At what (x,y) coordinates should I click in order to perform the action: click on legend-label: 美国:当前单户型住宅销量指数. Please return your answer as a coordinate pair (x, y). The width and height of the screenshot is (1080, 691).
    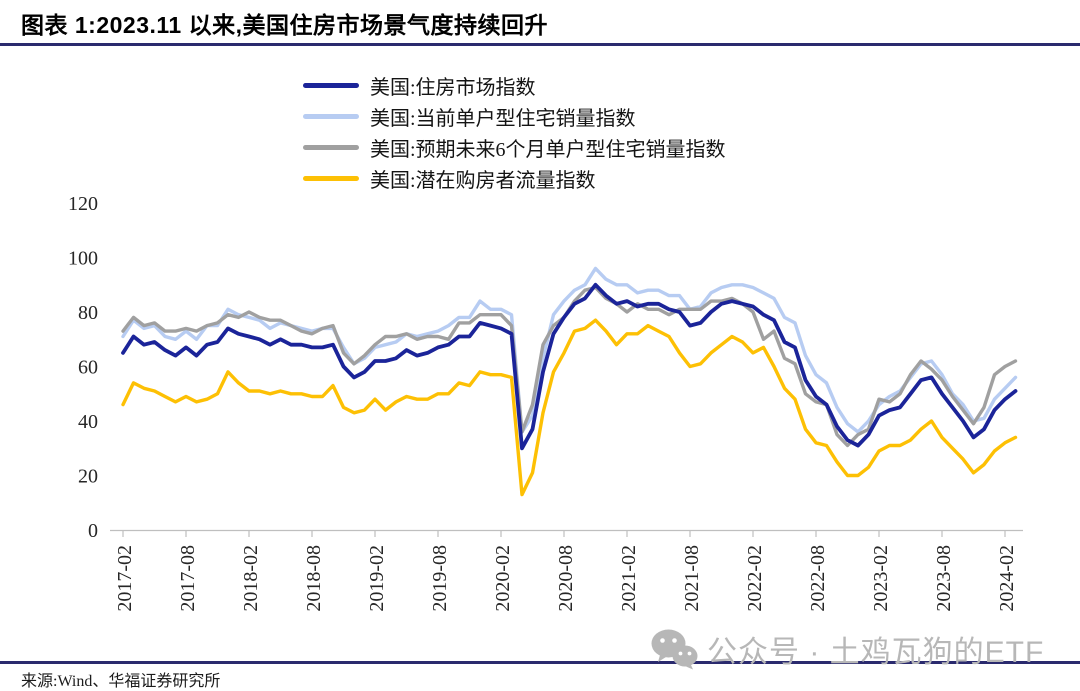
    Looking at the image, I should click on (503, 119).